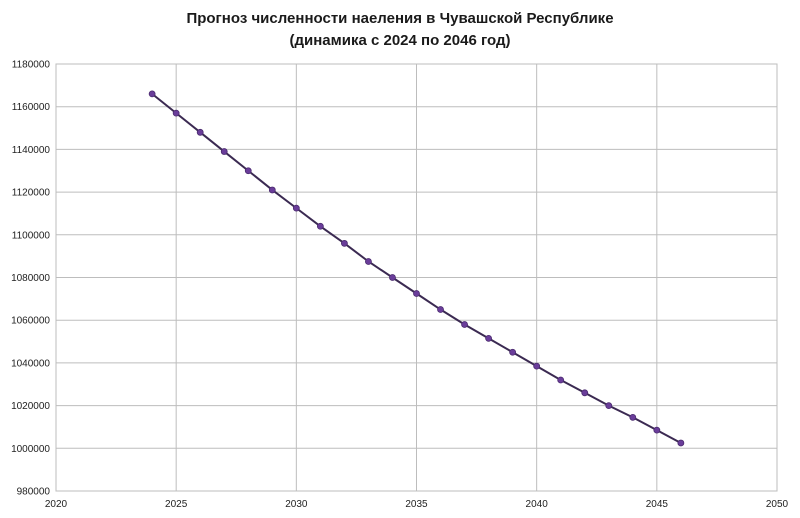  Describe the element at coordinates (176, 504) in the screenshot. I see `x-tick-label: 2025` at that location.